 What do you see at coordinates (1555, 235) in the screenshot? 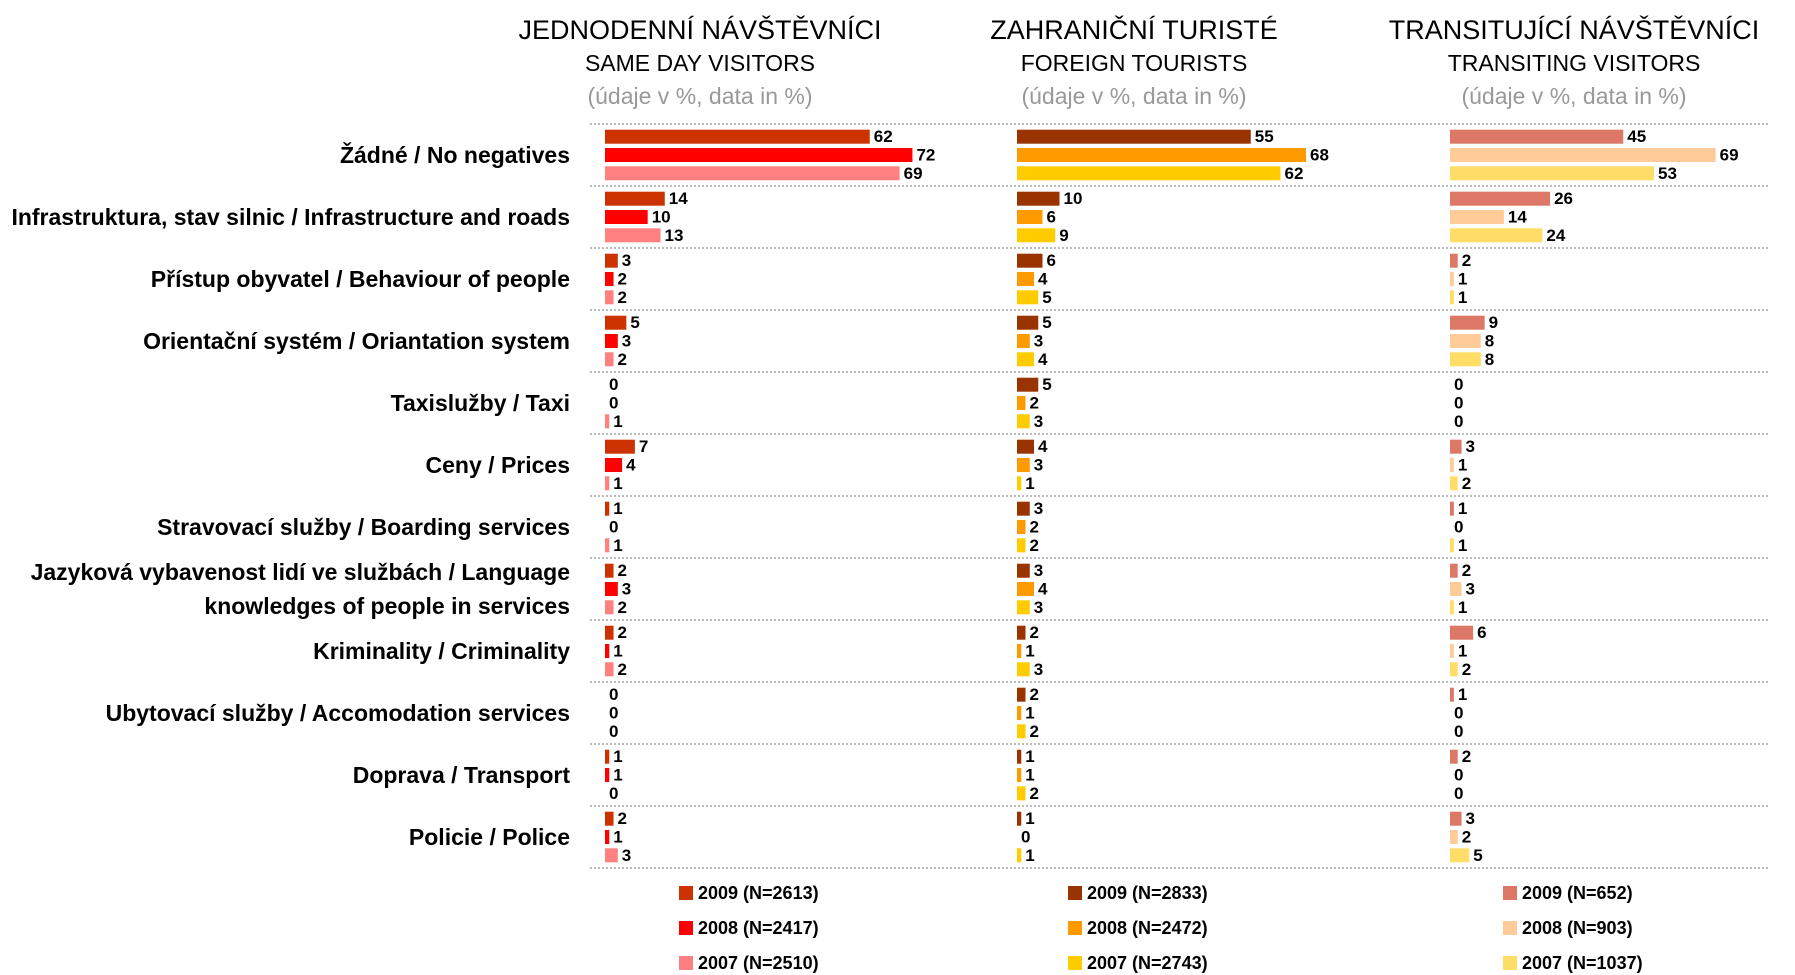
I see `value-label: 24` at bounding box center [1555, 235].